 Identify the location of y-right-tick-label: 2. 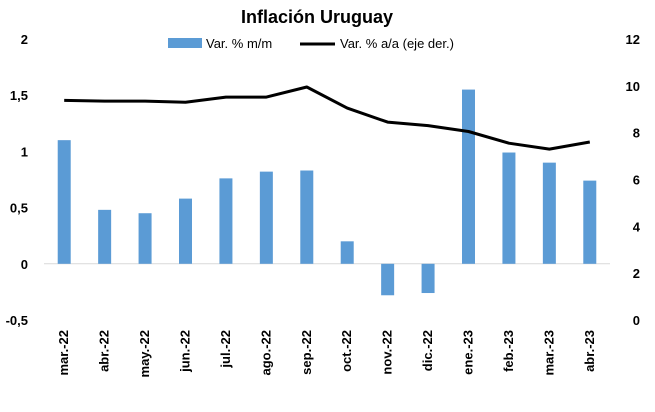
(636, 273).